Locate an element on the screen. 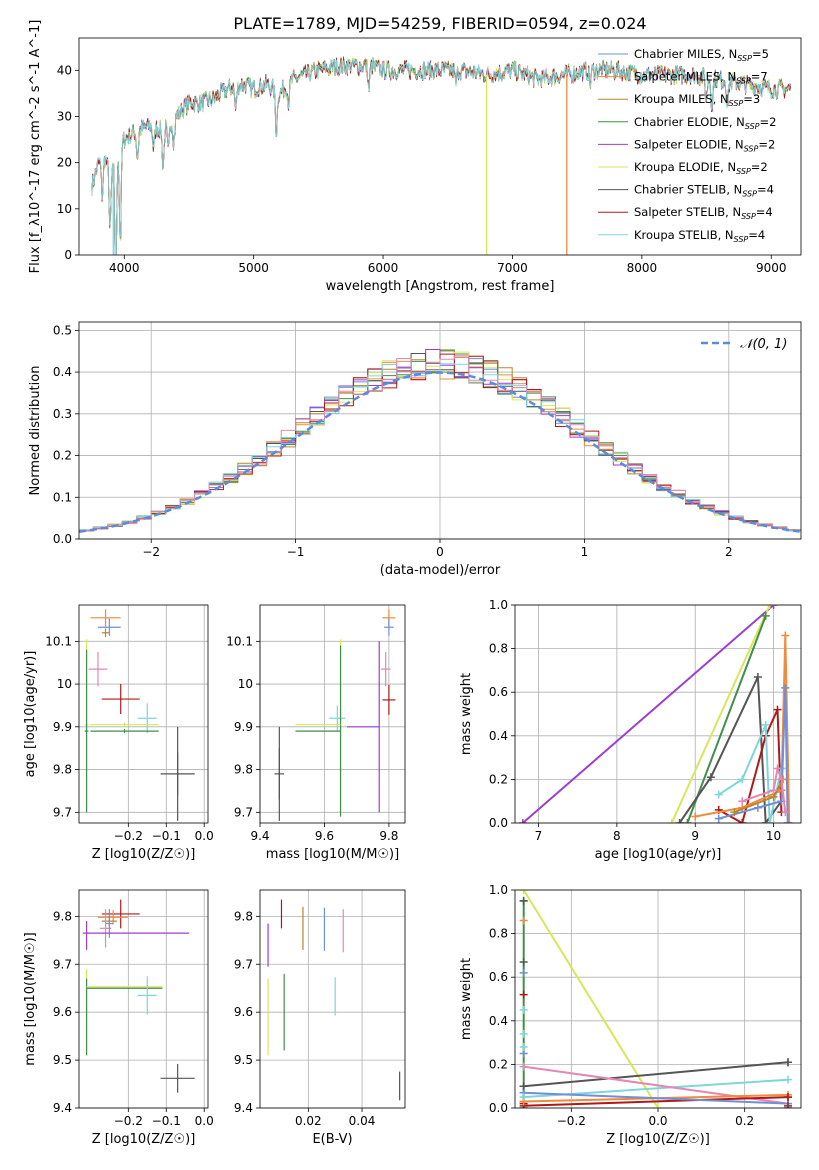 Image resolution: width=819 pixels, height=1170 pixels. x-tick-label: 9.6 is located at coordinates (324, 836).